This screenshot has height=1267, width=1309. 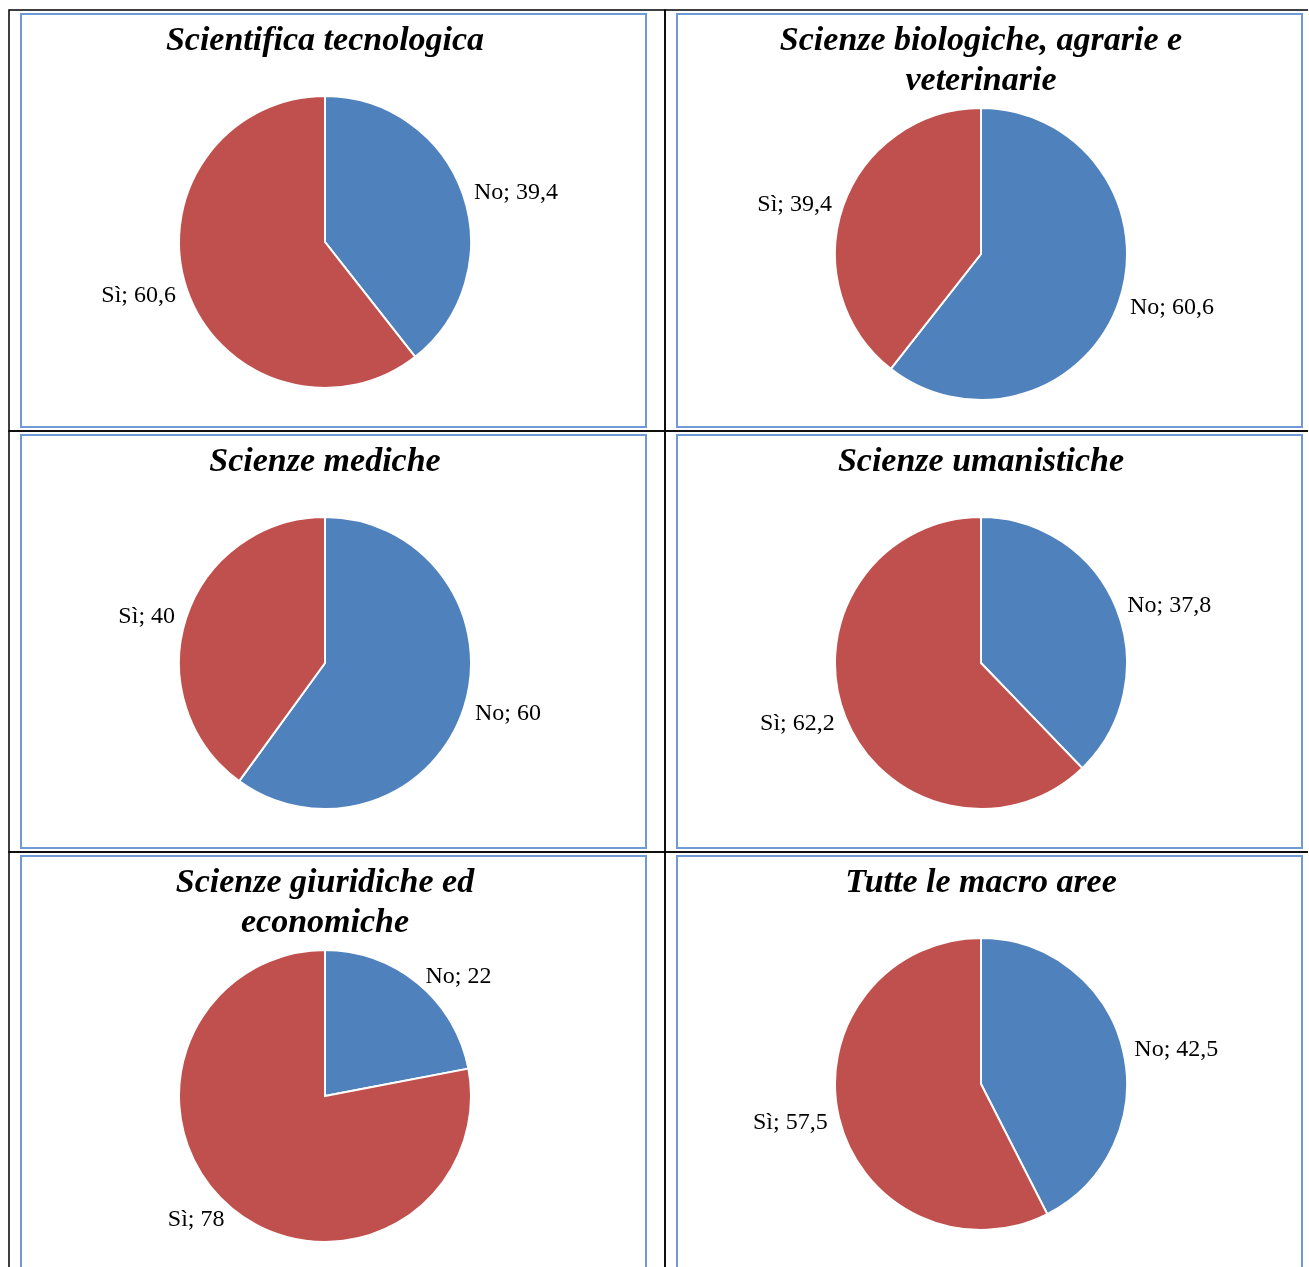 I want to click on slice-label: Sì; 40, so click(x=147, y=614).